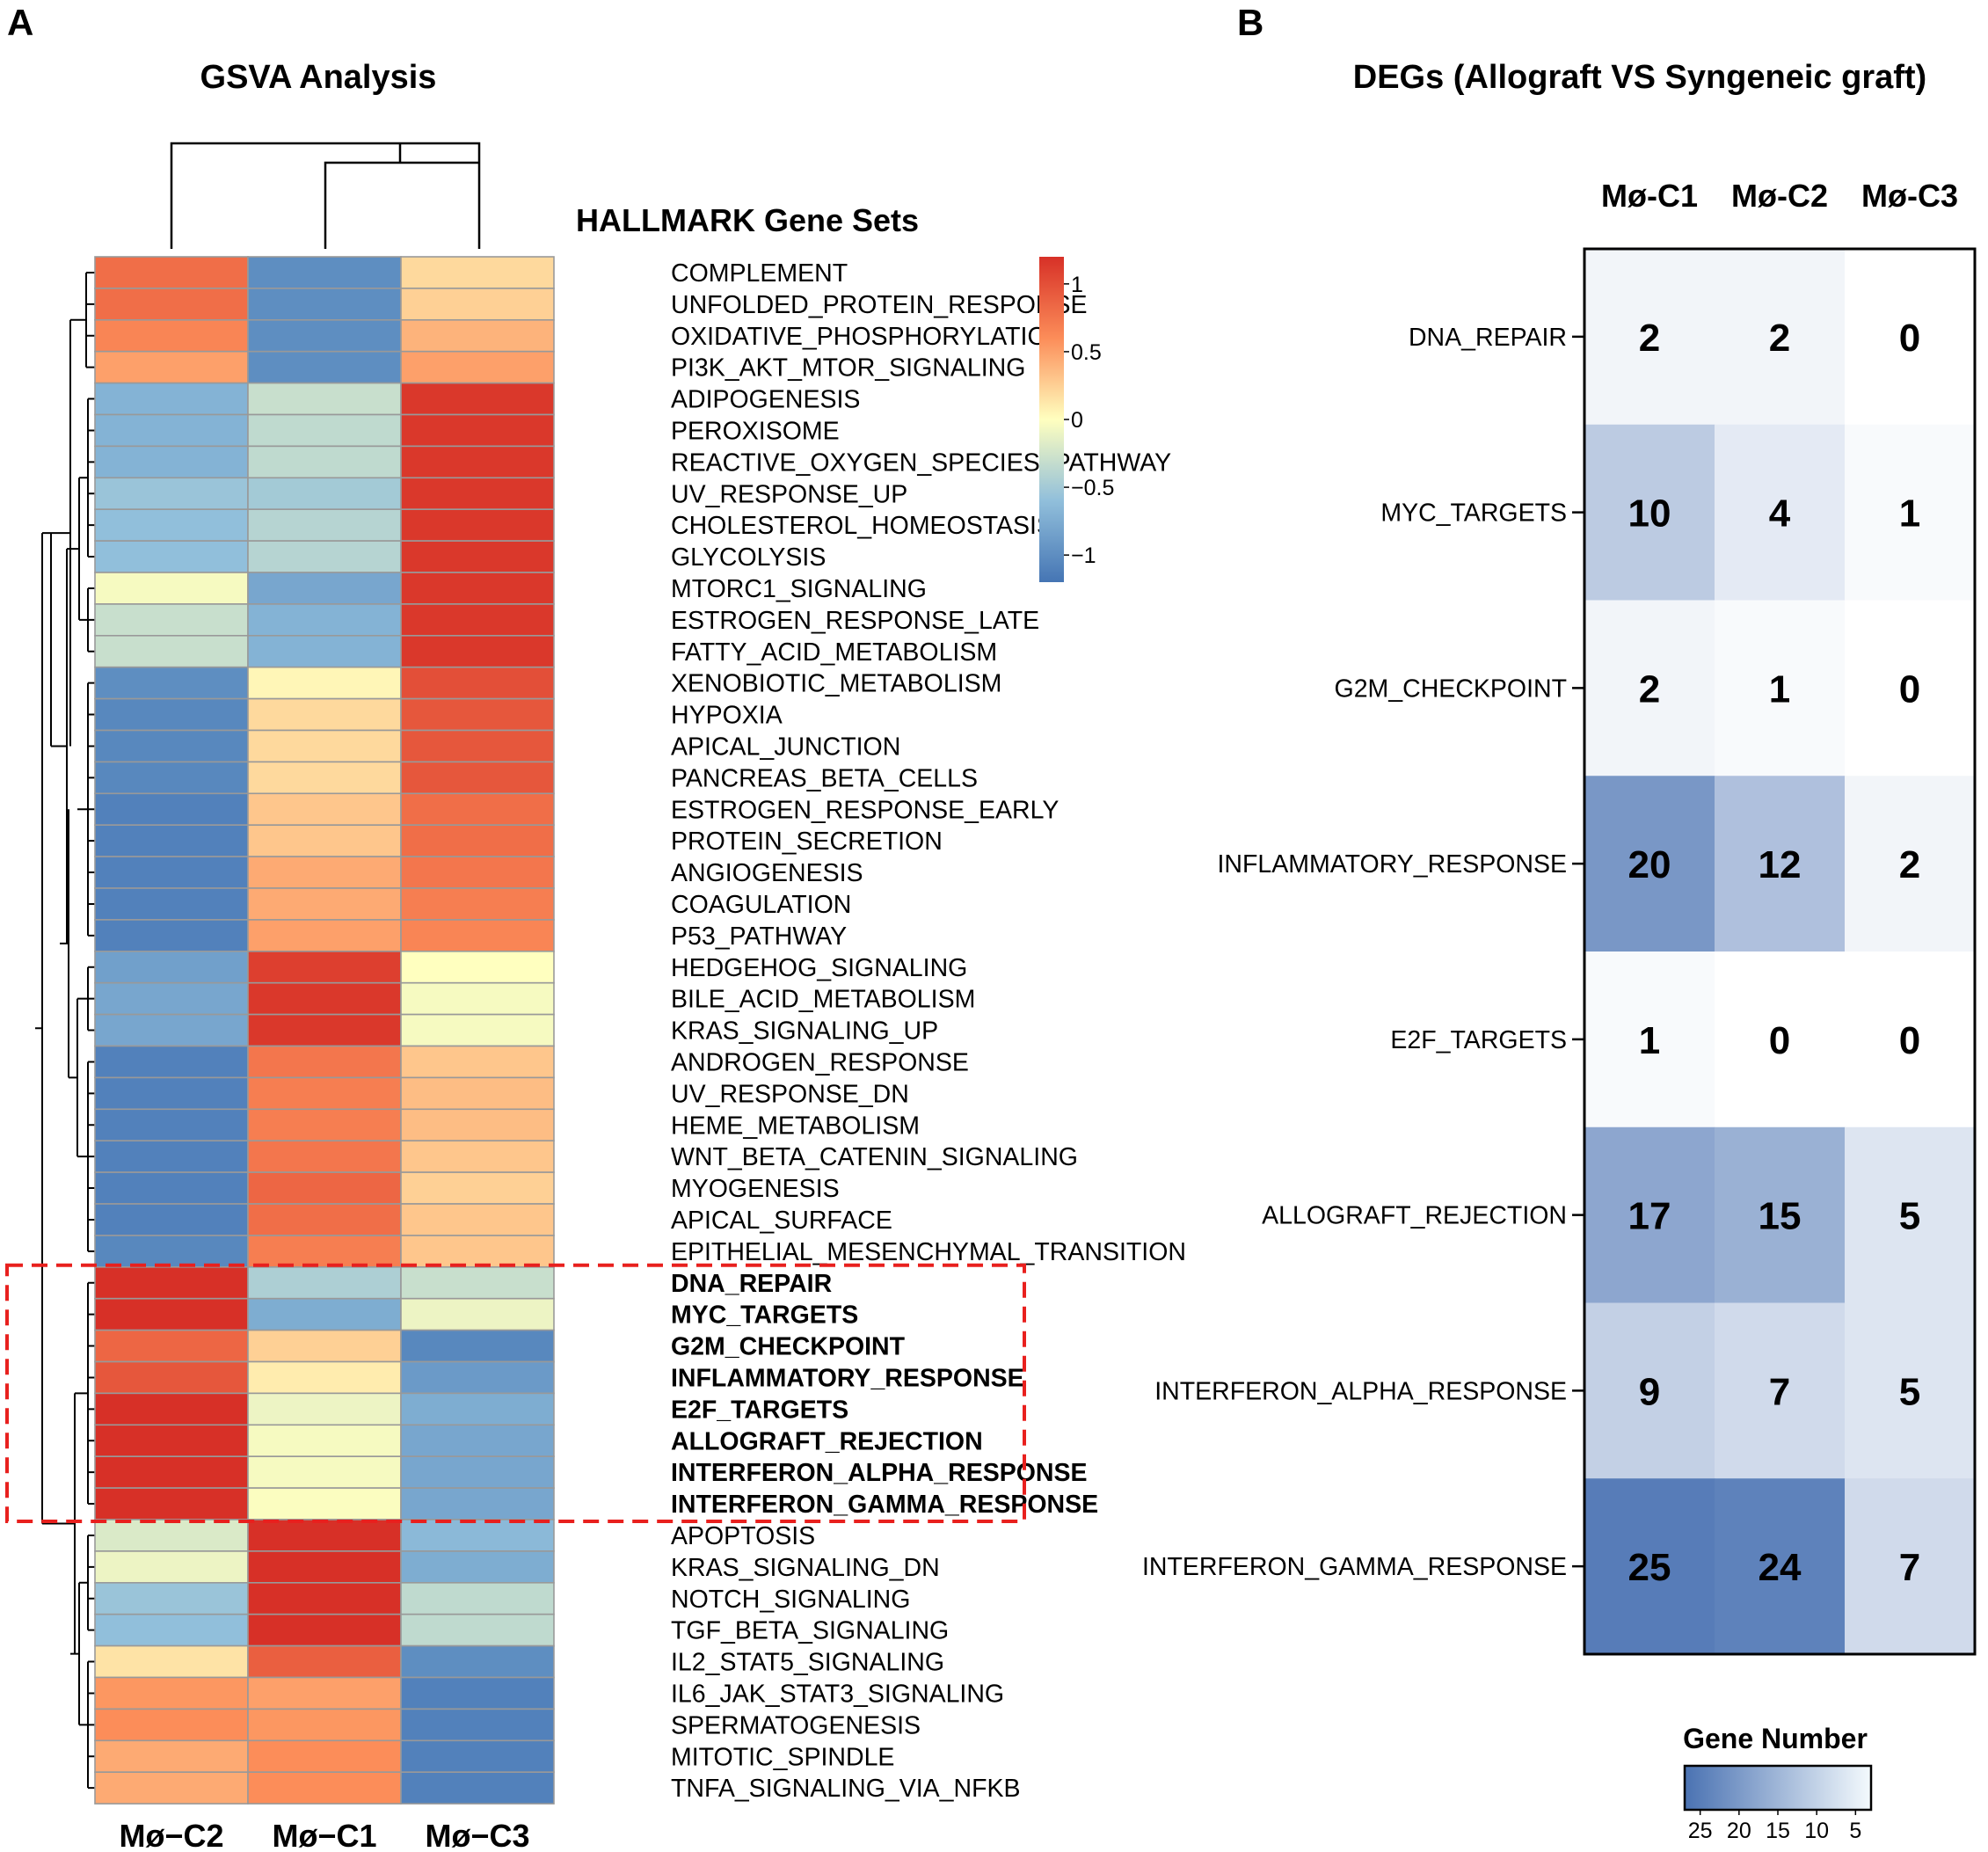 This screenshot has height=1852, width=1988. I want to click on gsva-row-label-inflammatory-response: INFLAMMATORY_RESPONSE, so click(847, 1378).